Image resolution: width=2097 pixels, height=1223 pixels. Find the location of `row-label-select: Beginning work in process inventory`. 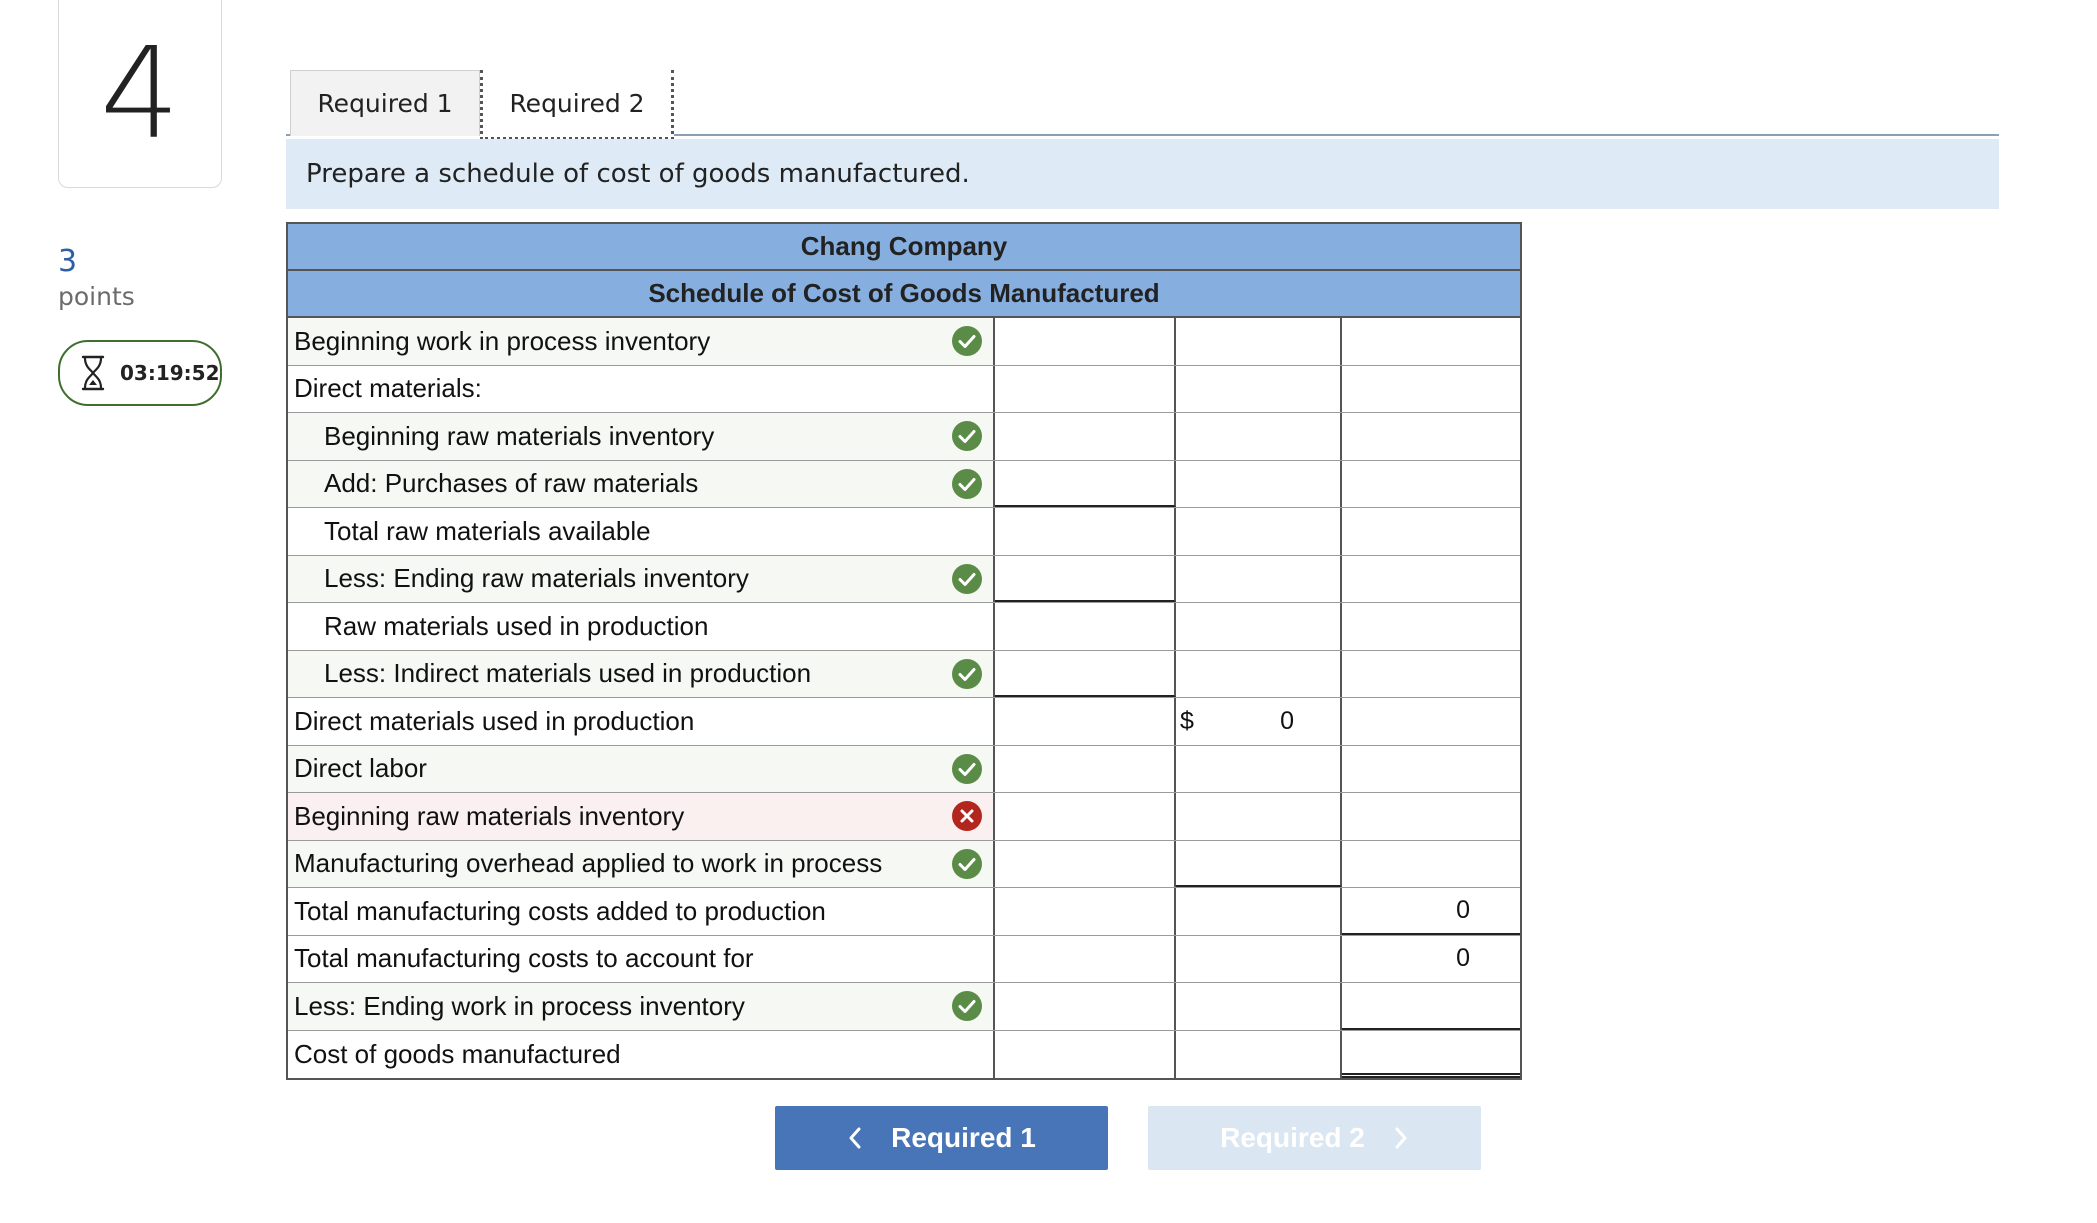

row-label-select: Beginning work in process inventory is located at coordinates (641, 341).